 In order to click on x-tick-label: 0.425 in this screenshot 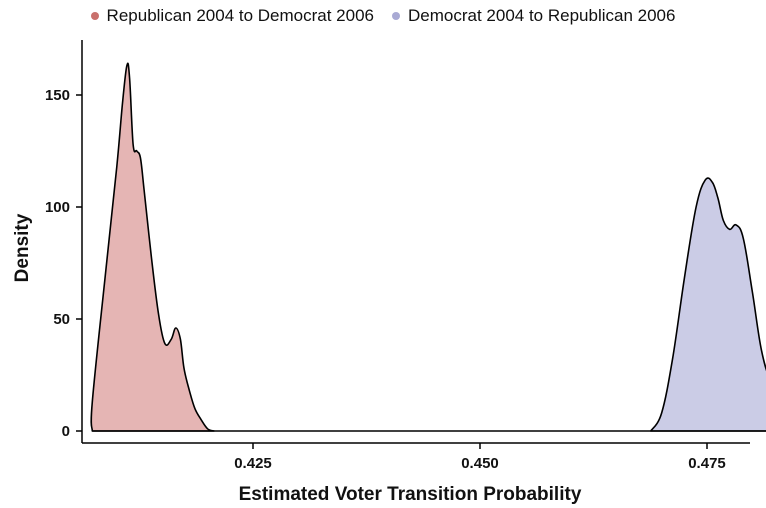, I will do `click(253, 463)`.